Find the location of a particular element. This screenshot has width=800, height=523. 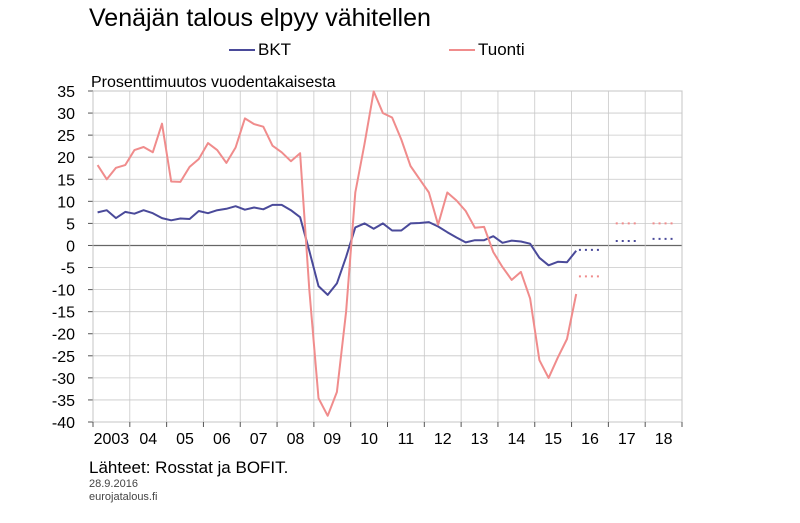

x-tick-label: 2003 is located at coordinates (112, 439).